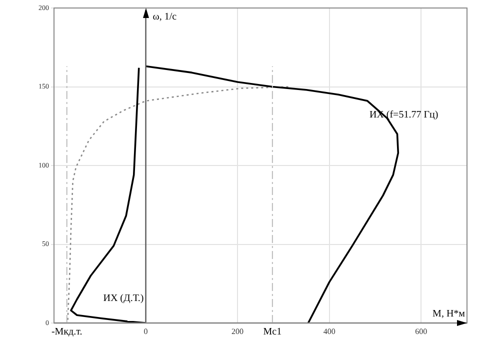 This screenshot has height=351, width=480. I want to click on y-axis-title: ω, 1/с, so click(165, 17).